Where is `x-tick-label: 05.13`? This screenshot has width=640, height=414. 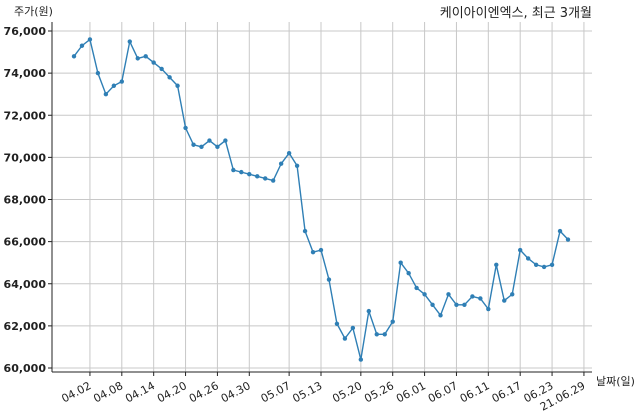
x-tick-label: 05.13 is located at coordinates (307, 392).